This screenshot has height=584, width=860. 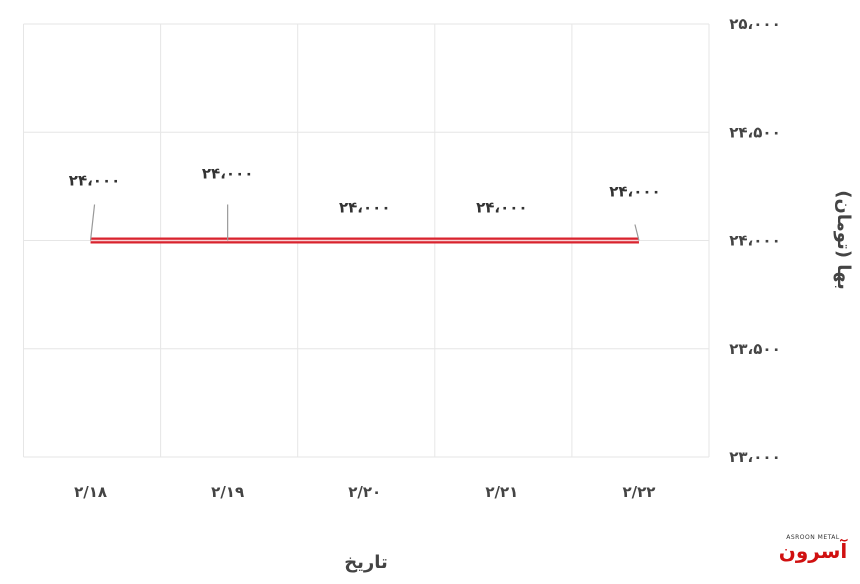 What do you see at coordinates (843, 239) in the screenshot?
I see `y-axis-title: بها (تومان)` at bounding box center [843, 239].